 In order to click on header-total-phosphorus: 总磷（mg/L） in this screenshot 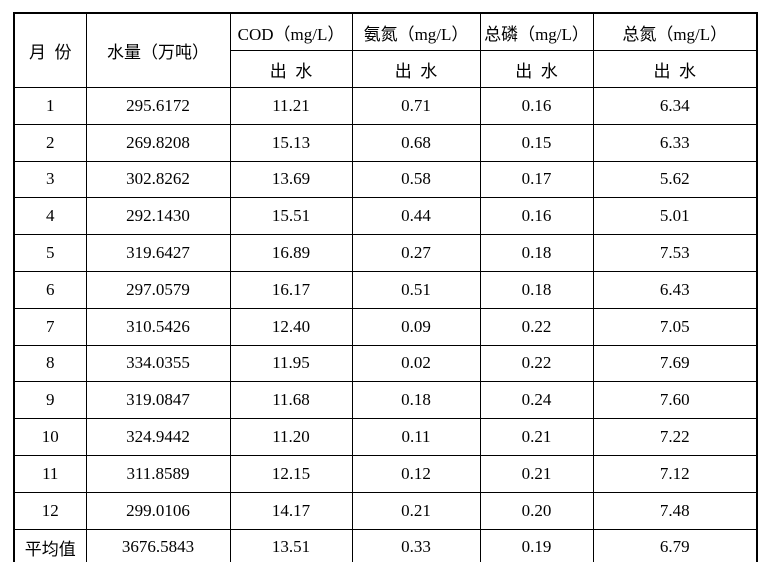, I will do `click(536, 31)`.